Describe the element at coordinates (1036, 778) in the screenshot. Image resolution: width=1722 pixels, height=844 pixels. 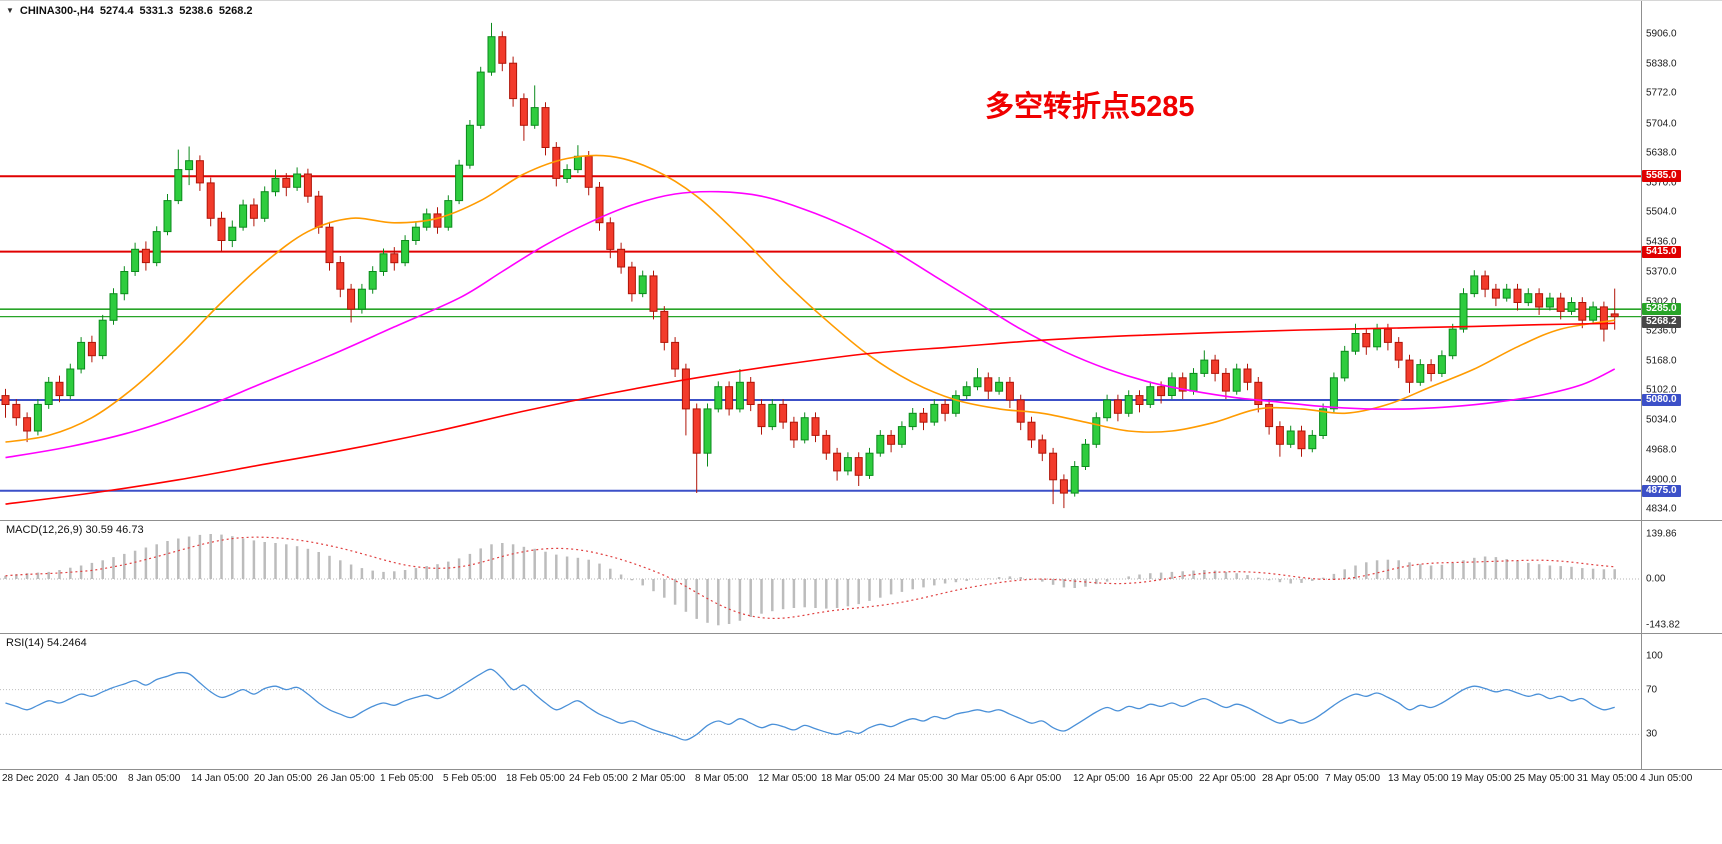
I see `time-axis-label: 6 Apr 05:00` at that location.